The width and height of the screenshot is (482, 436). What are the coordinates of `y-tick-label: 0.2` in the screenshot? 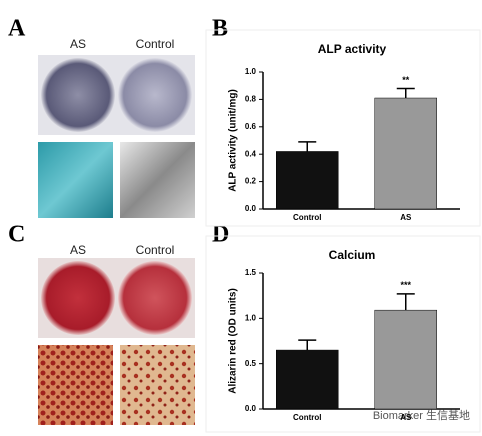 It's located at (251, 181).